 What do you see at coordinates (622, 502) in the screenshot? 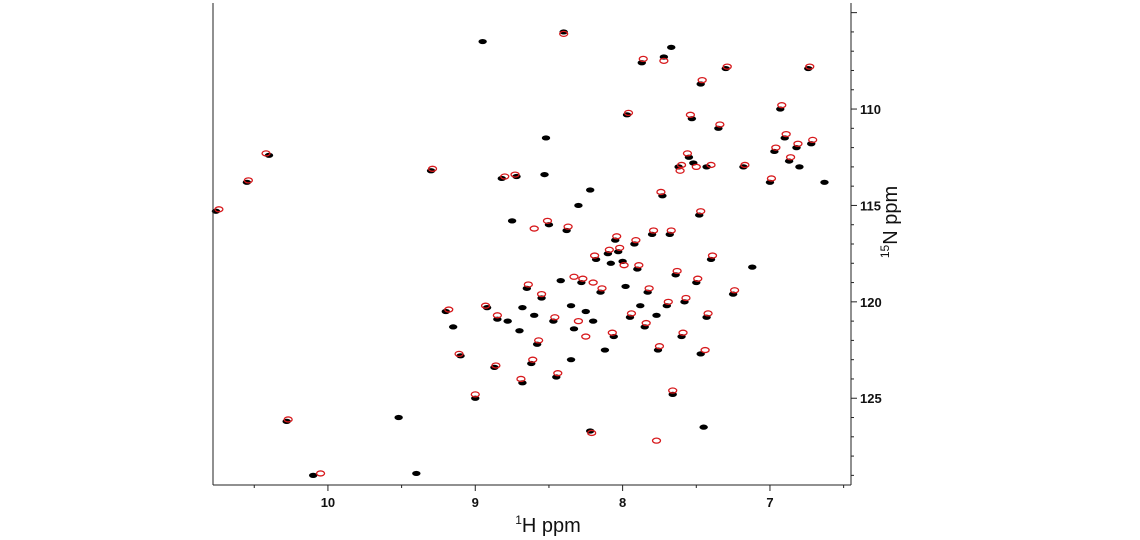
I see `x-tick-label-8: 8` at bounding box center [622, 502].